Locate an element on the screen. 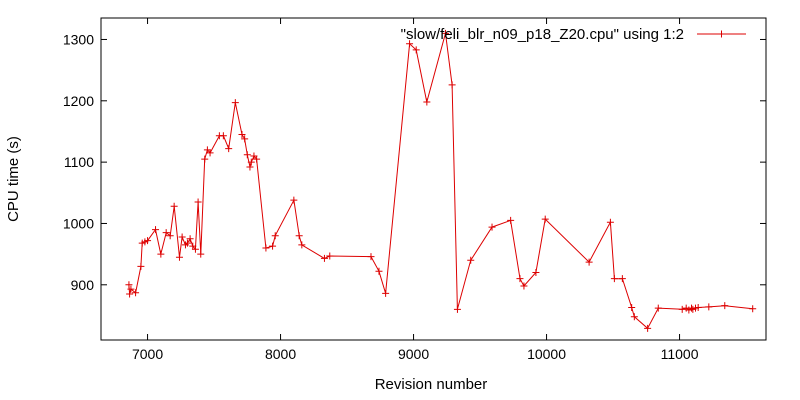 The width and height of the screenshot is (800, 400). x-tick-label: 7000 is located at coordinates (147, 354).